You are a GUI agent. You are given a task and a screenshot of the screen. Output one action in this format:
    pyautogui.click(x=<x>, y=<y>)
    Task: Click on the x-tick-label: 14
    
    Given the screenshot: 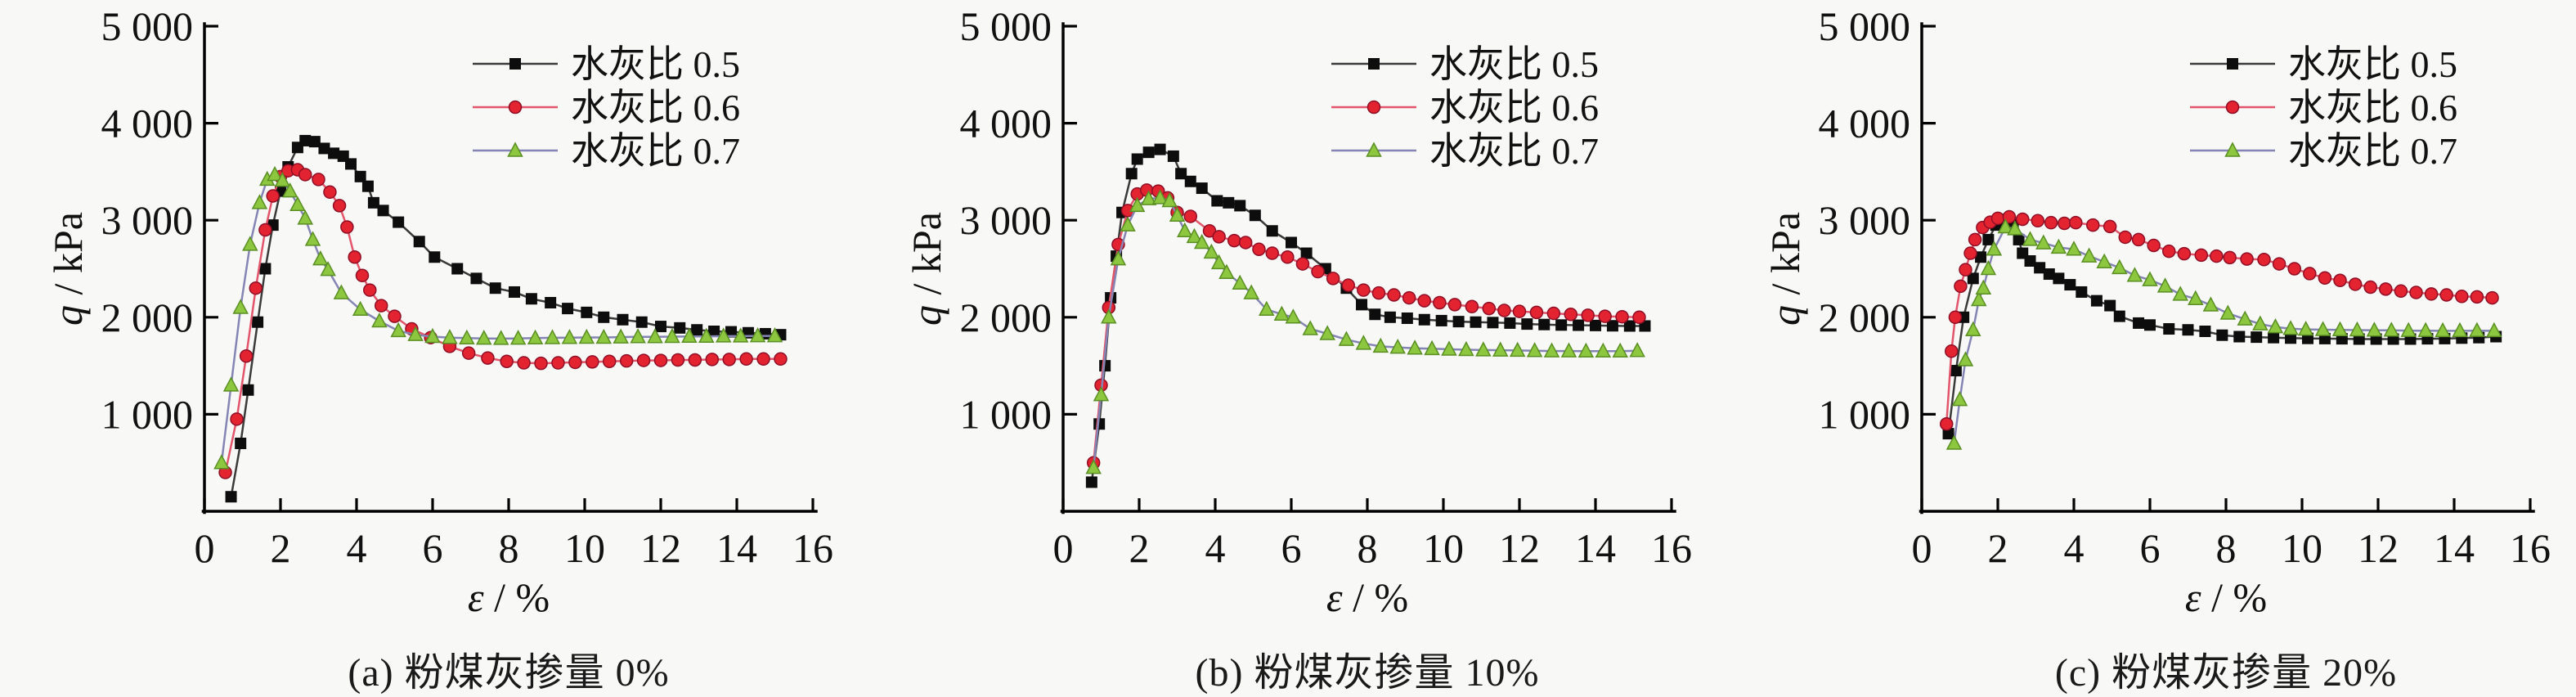 What is the action you would take?
    pyautogui.click(x=2454, y=548)
    